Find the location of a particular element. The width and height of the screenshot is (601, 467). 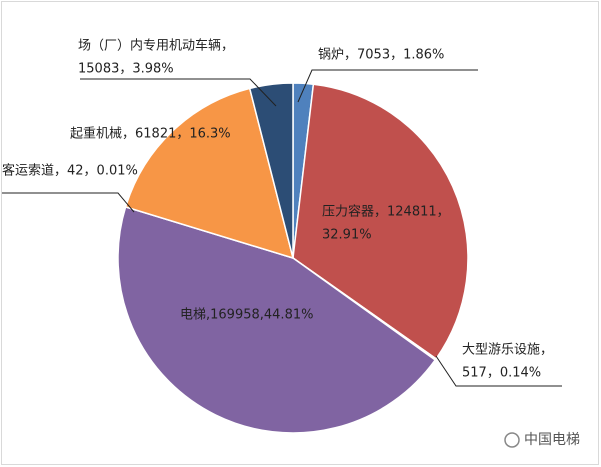

data-label: 15083，3.98% is located at coordinates (126, 69).